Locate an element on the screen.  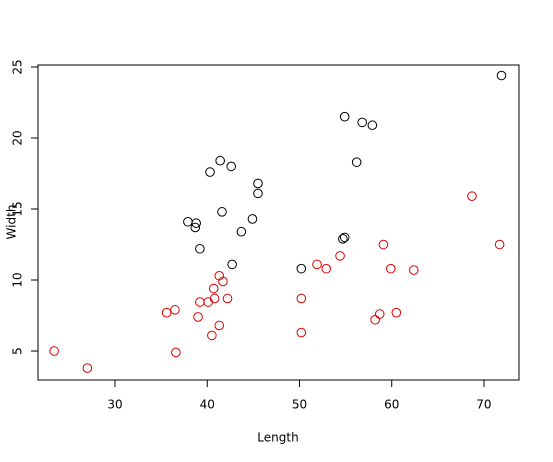
x-tick-label: 60 is located at coordinates (391, 405).